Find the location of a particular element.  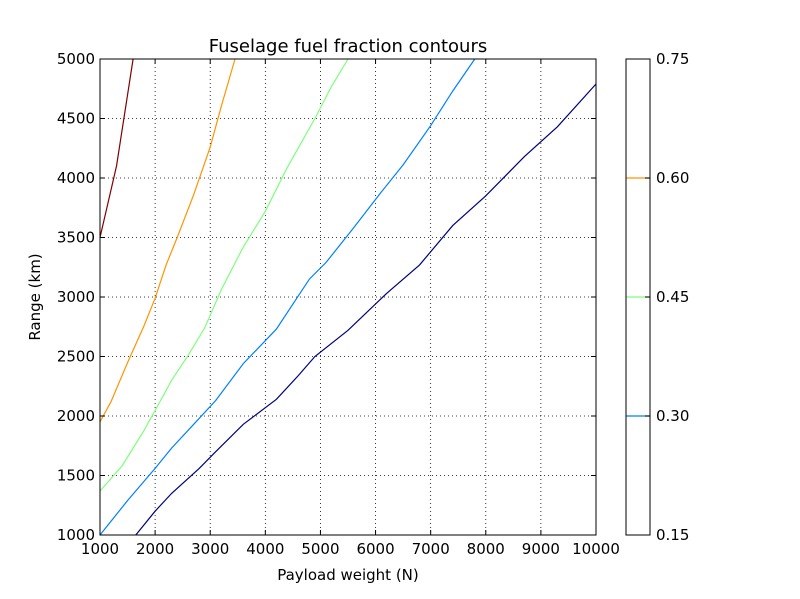

colorbar: 0.15 0.30 0.45 0.60 0.75 is located at coordinates (657, 297).